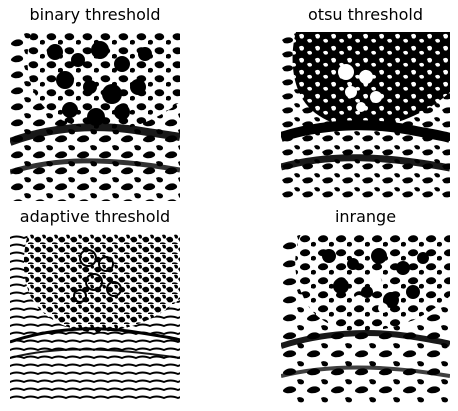 The image size is (458, 411). Describe the element at coordinates (95, 216) in the screenshot. I see `panel-title: adaptive threshold` at that location.